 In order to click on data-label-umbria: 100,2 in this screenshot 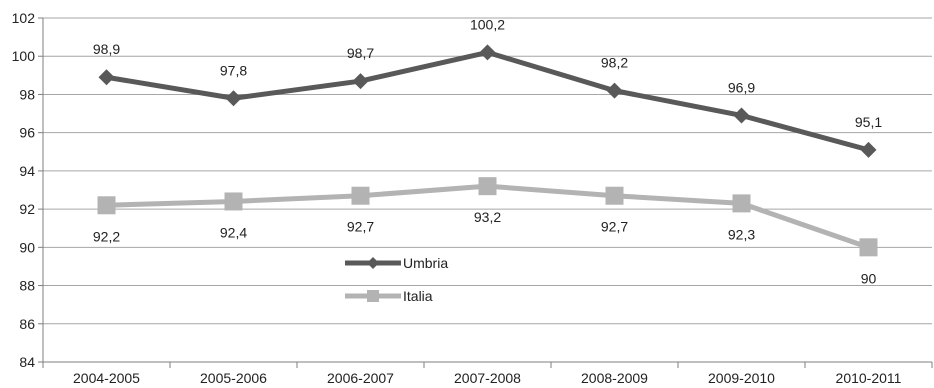, I will do `click(487, 24)`.